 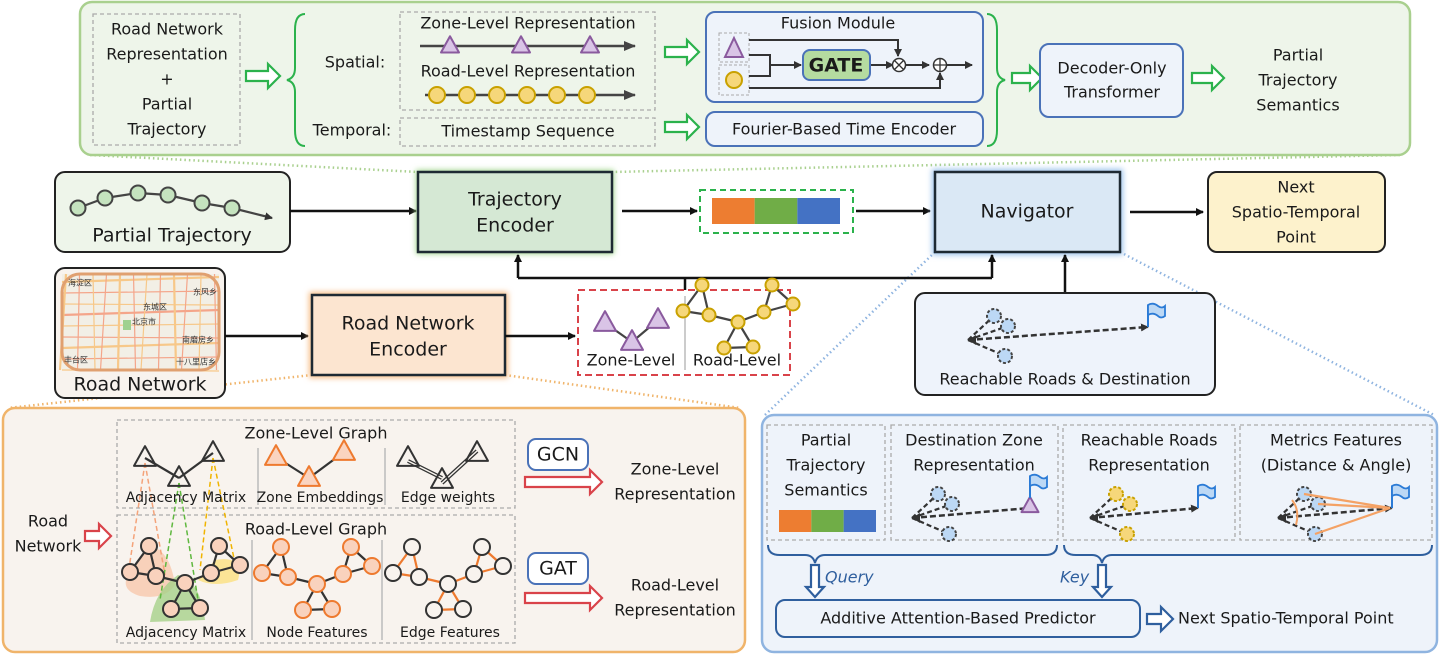 What do you see at coordinates (825, 490) in the screenshot?
I see `pts-label: Semantics` at bounding box center [825, 490].